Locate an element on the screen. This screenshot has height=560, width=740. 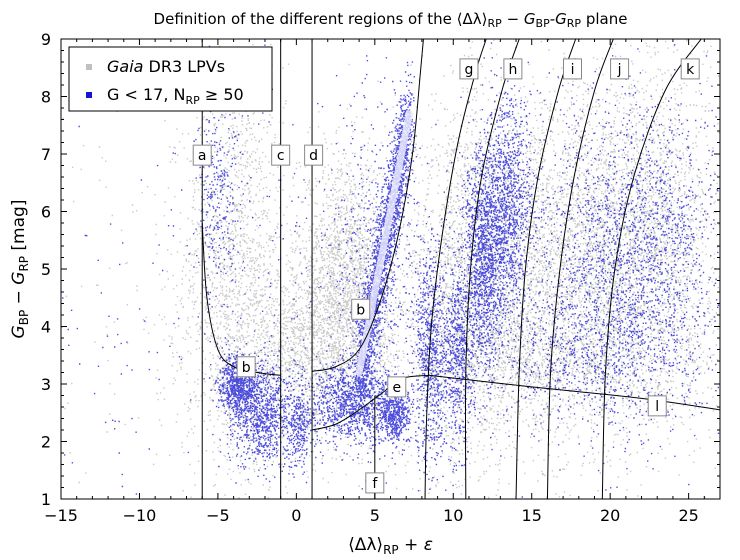
y-tick-label: 6 is located at coordinates (46, 212).